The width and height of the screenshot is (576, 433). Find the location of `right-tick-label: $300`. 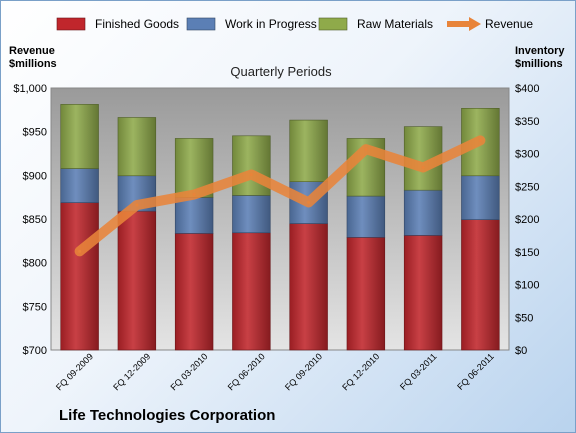

right-tick-label: $300 is located at coordinates (527, 155).